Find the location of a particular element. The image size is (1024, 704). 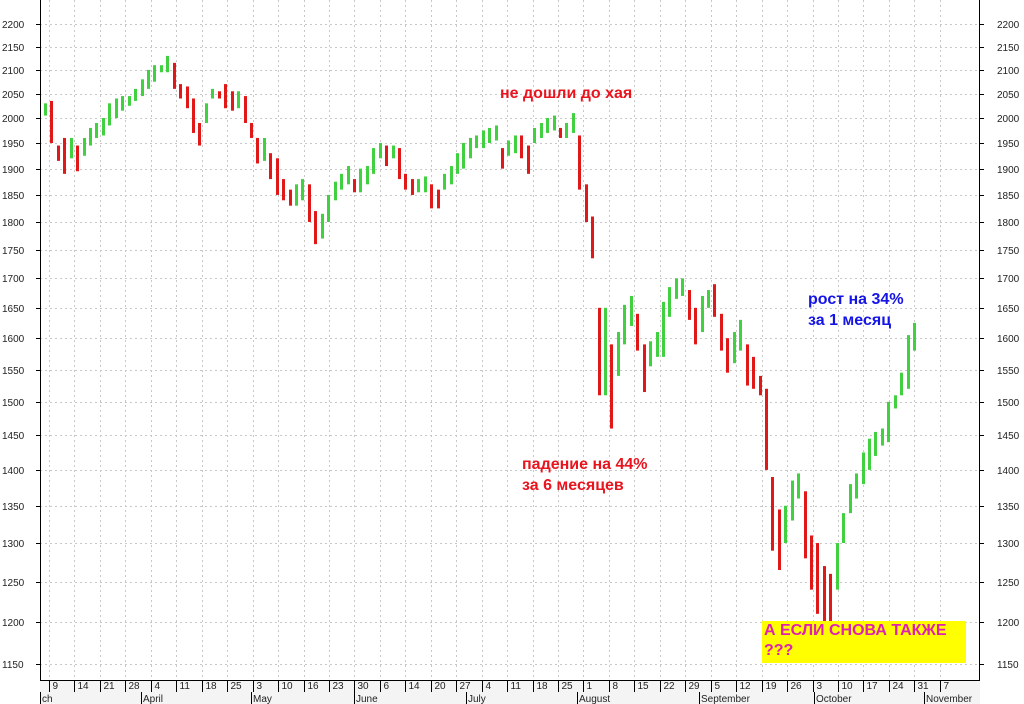

y-tick-label-right: 2150 is located at coordinates (1008, 48).